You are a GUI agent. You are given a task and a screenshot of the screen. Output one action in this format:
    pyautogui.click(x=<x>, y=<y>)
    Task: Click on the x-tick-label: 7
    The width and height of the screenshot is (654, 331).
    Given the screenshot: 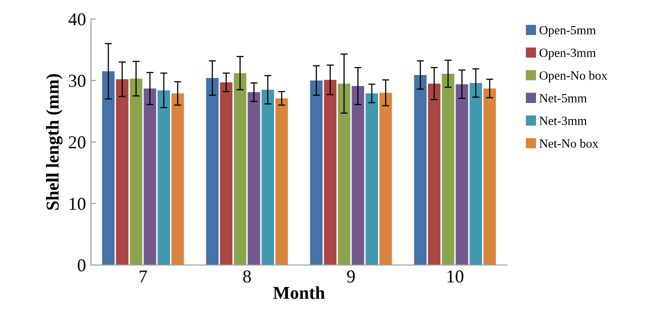 What is the action you would take?
    pyautogui.click(x=143, y=276)
    